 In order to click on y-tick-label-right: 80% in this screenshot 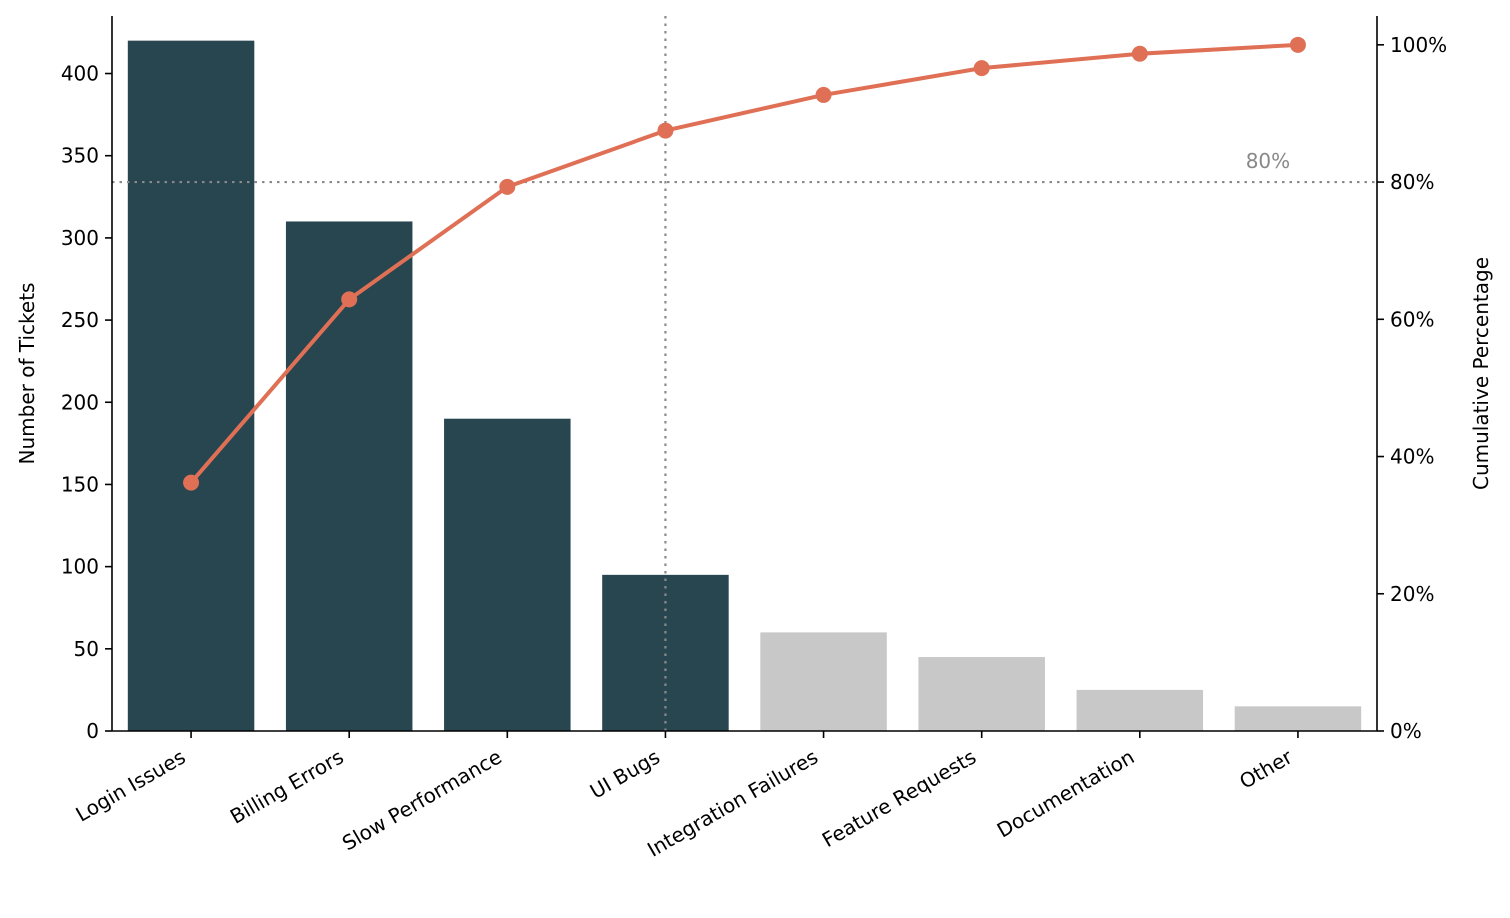, I will do `click(1412, 182)`.